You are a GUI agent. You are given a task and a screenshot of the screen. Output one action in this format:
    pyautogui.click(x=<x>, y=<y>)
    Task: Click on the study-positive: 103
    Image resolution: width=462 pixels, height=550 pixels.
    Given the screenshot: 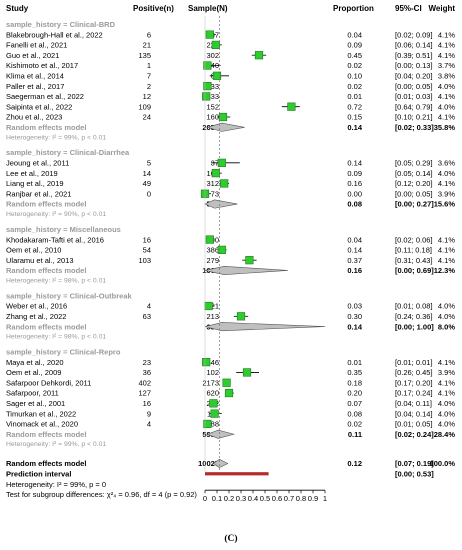 What is the action you would take?
    pyautogui.click(x=144, y=260)
    